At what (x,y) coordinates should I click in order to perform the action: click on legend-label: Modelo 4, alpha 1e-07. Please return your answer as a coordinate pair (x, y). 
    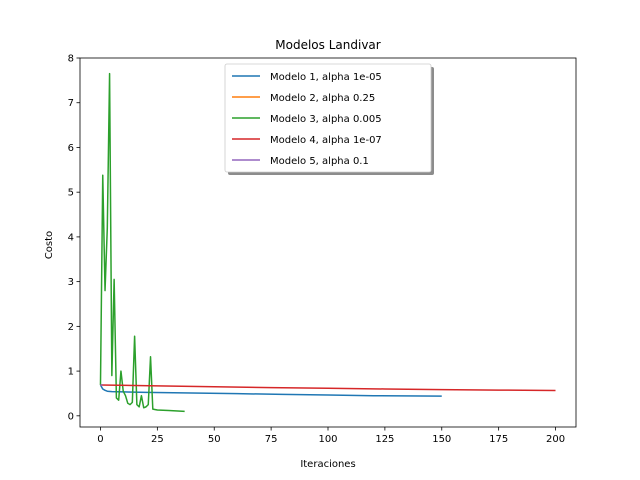
    Looking at the image, I should click on (326, 140).